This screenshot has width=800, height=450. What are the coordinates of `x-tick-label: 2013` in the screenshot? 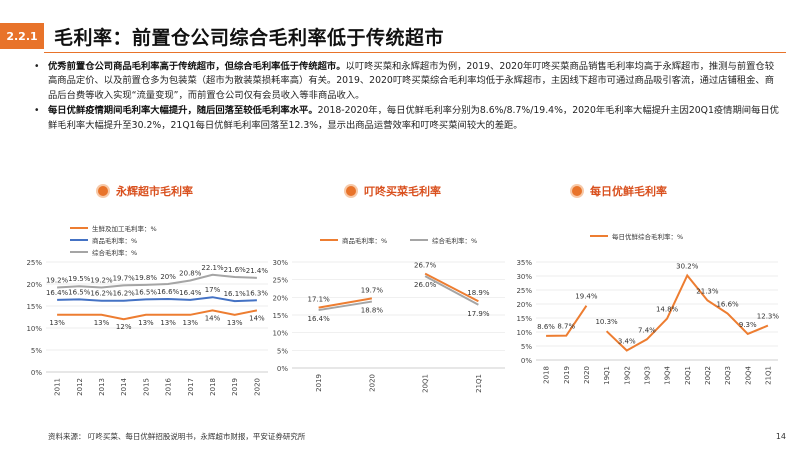 It's located at (102, 387).